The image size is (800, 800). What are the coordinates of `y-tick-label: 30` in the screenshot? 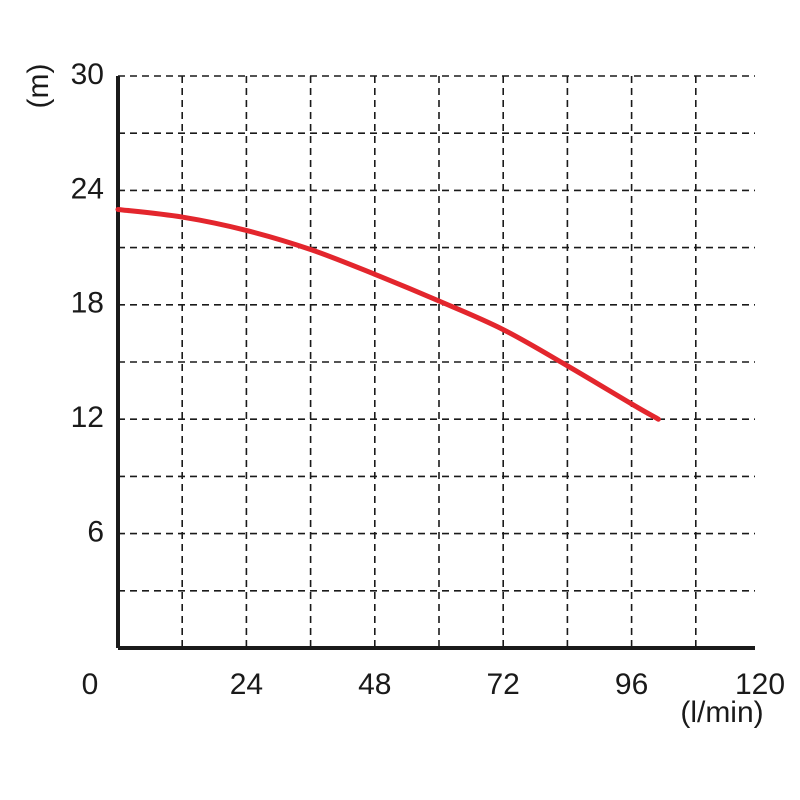 It's located at (87, 74).